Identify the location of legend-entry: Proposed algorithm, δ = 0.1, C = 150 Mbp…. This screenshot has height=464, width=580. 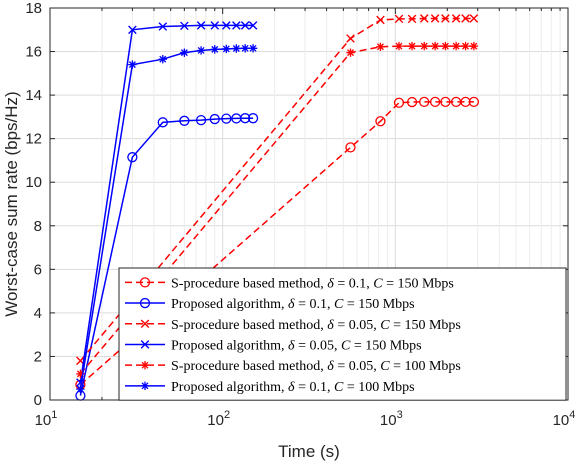
(270, 304).